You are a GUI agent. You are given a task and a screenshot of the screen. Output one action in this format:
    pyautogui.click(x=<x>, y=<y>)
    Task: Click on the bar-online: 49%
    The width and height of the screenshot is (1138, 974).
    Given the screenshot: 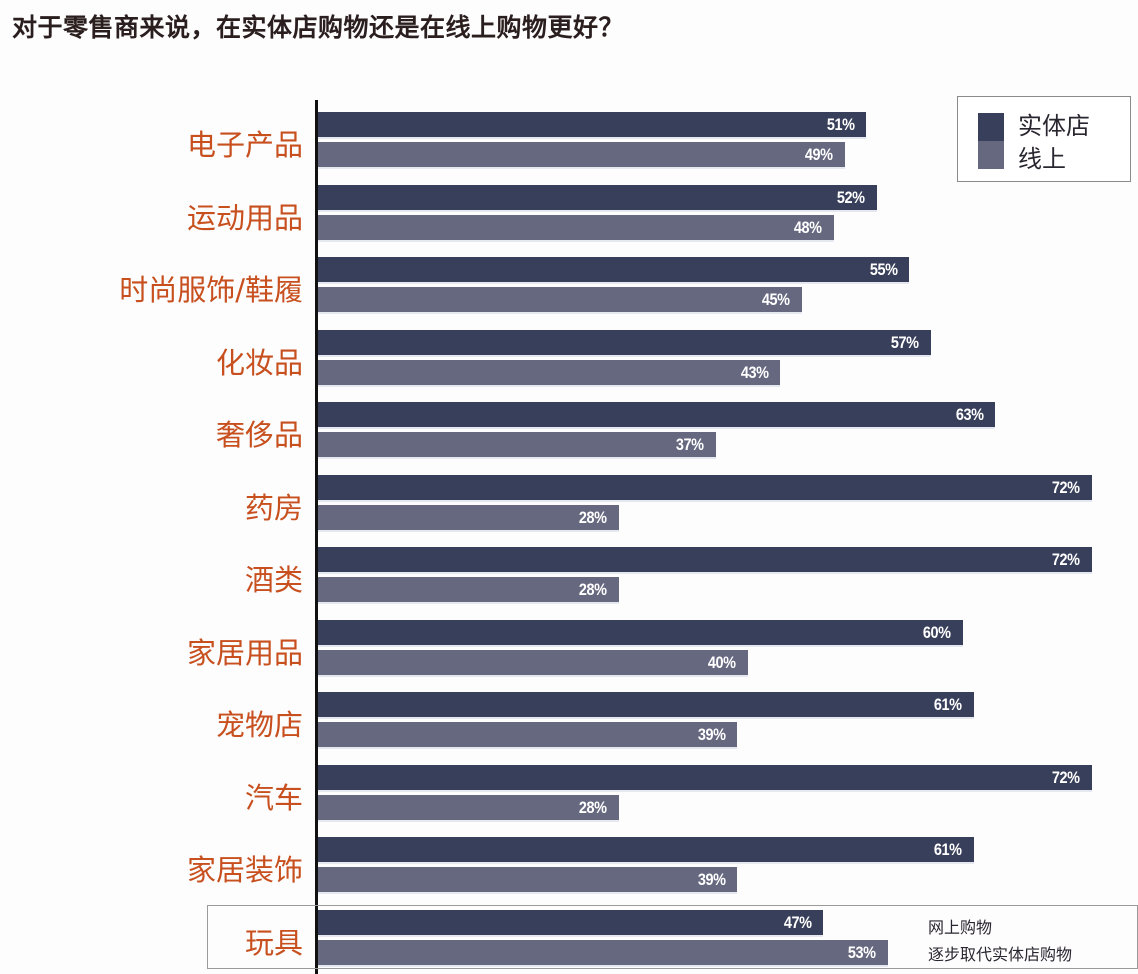 What is the action you would take?
    pyautogui.click(x=581, y=155)
    